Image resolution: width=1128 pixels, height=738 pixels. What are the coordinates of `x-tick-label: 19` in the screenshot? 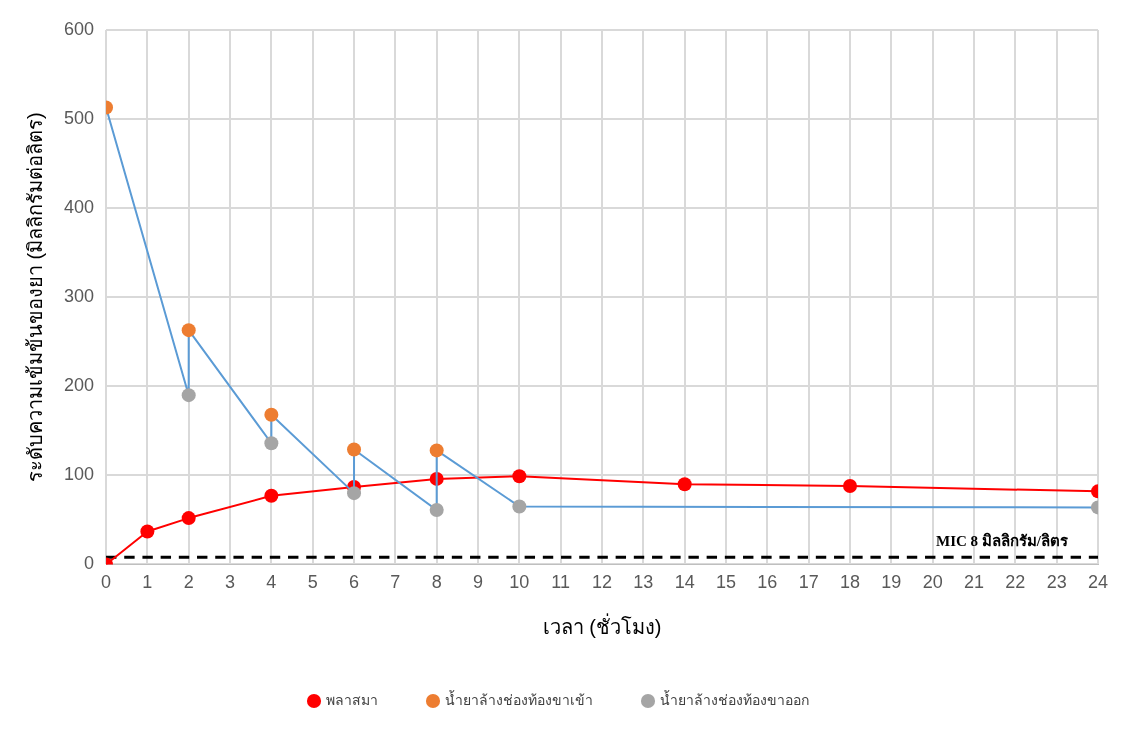 It's located at (891, 582).